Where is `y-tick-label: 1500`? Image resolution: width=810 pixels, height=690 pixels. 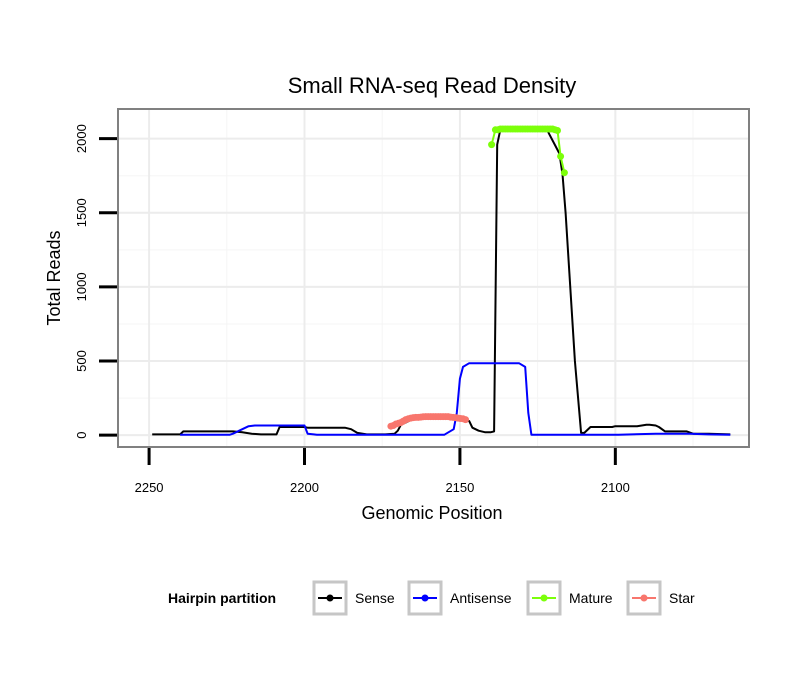 y-tick-label: 1500 is located at coordinates (81, 212).